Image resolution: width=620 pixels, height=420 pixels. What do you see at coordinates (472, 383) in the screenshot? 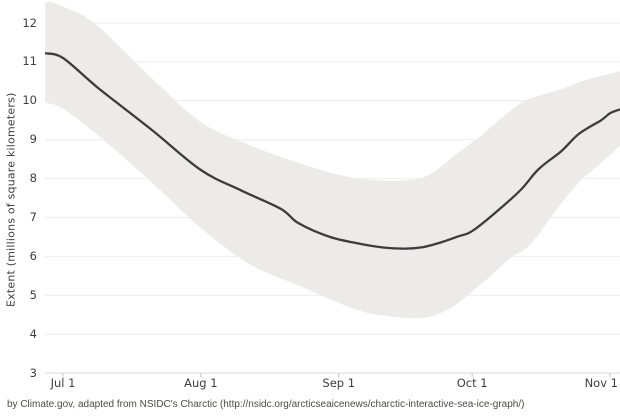
I see `x-tick-label: Oct 1` at bounding box center [472, 383].